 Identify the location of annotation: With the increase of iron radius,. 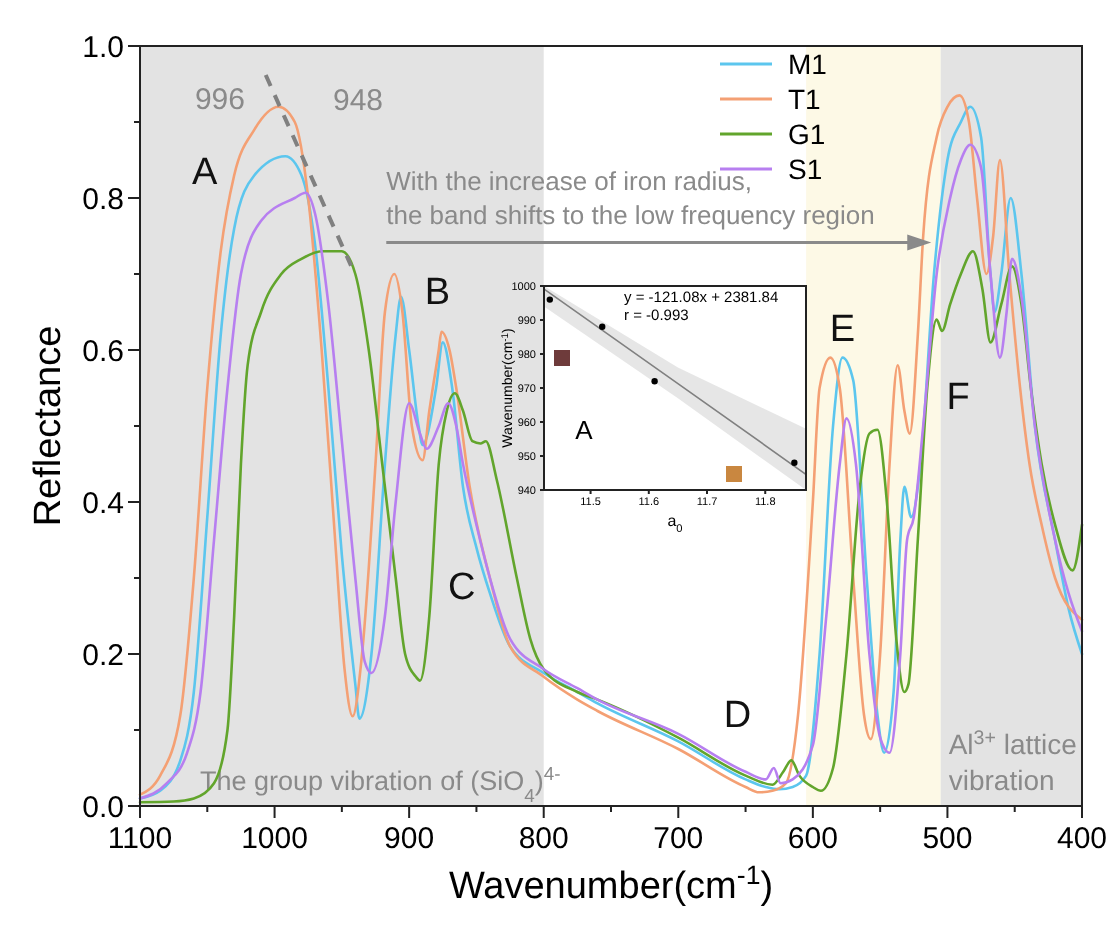
(569, 181).